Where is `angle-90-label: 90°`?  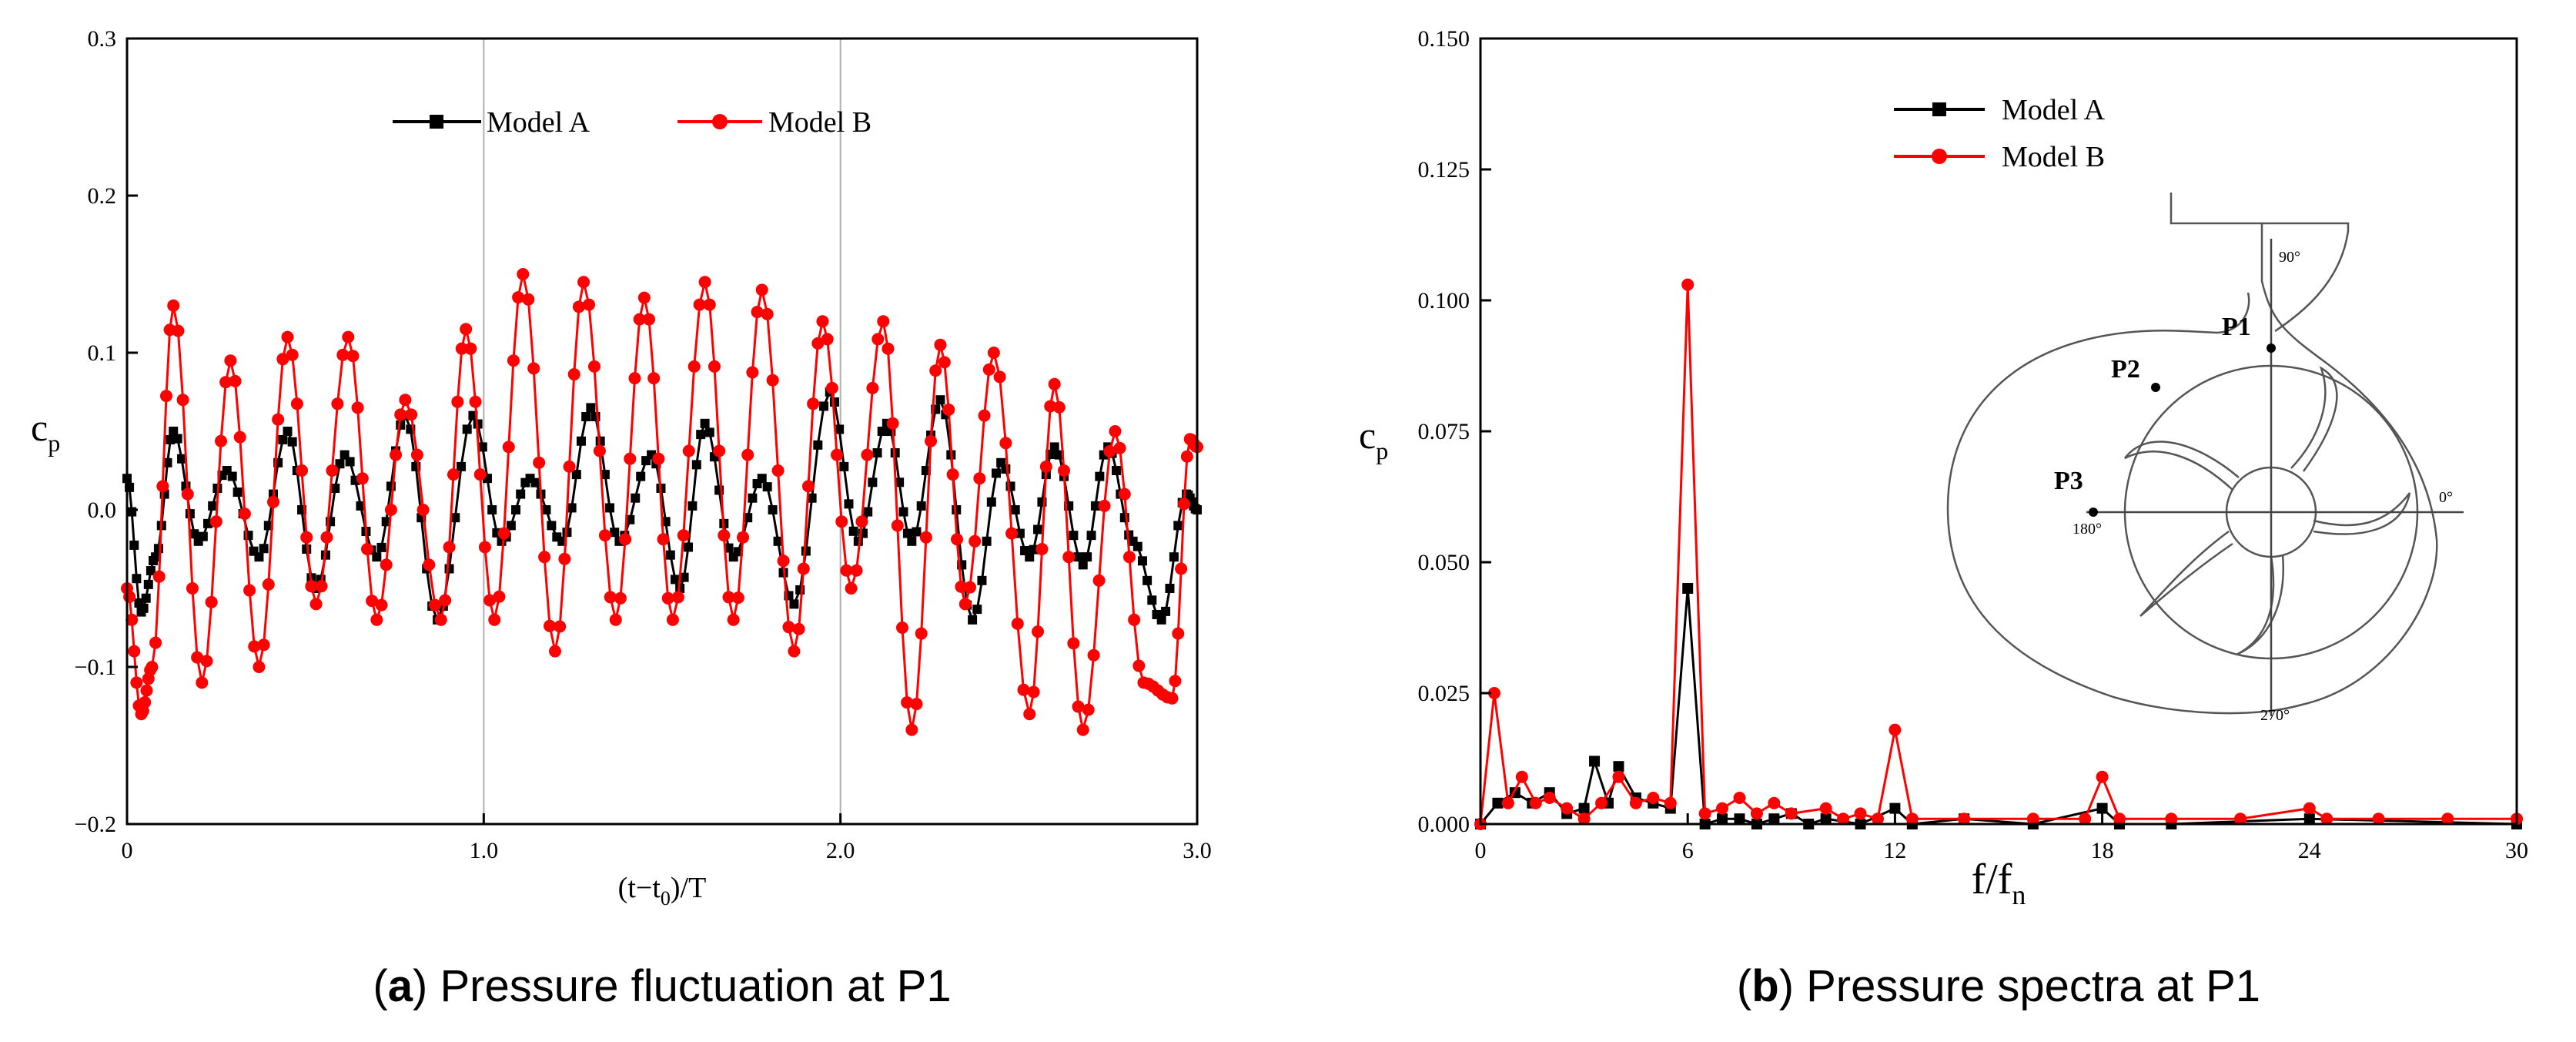
angle-90-label: 90° is located at coordinates (2289, 257).